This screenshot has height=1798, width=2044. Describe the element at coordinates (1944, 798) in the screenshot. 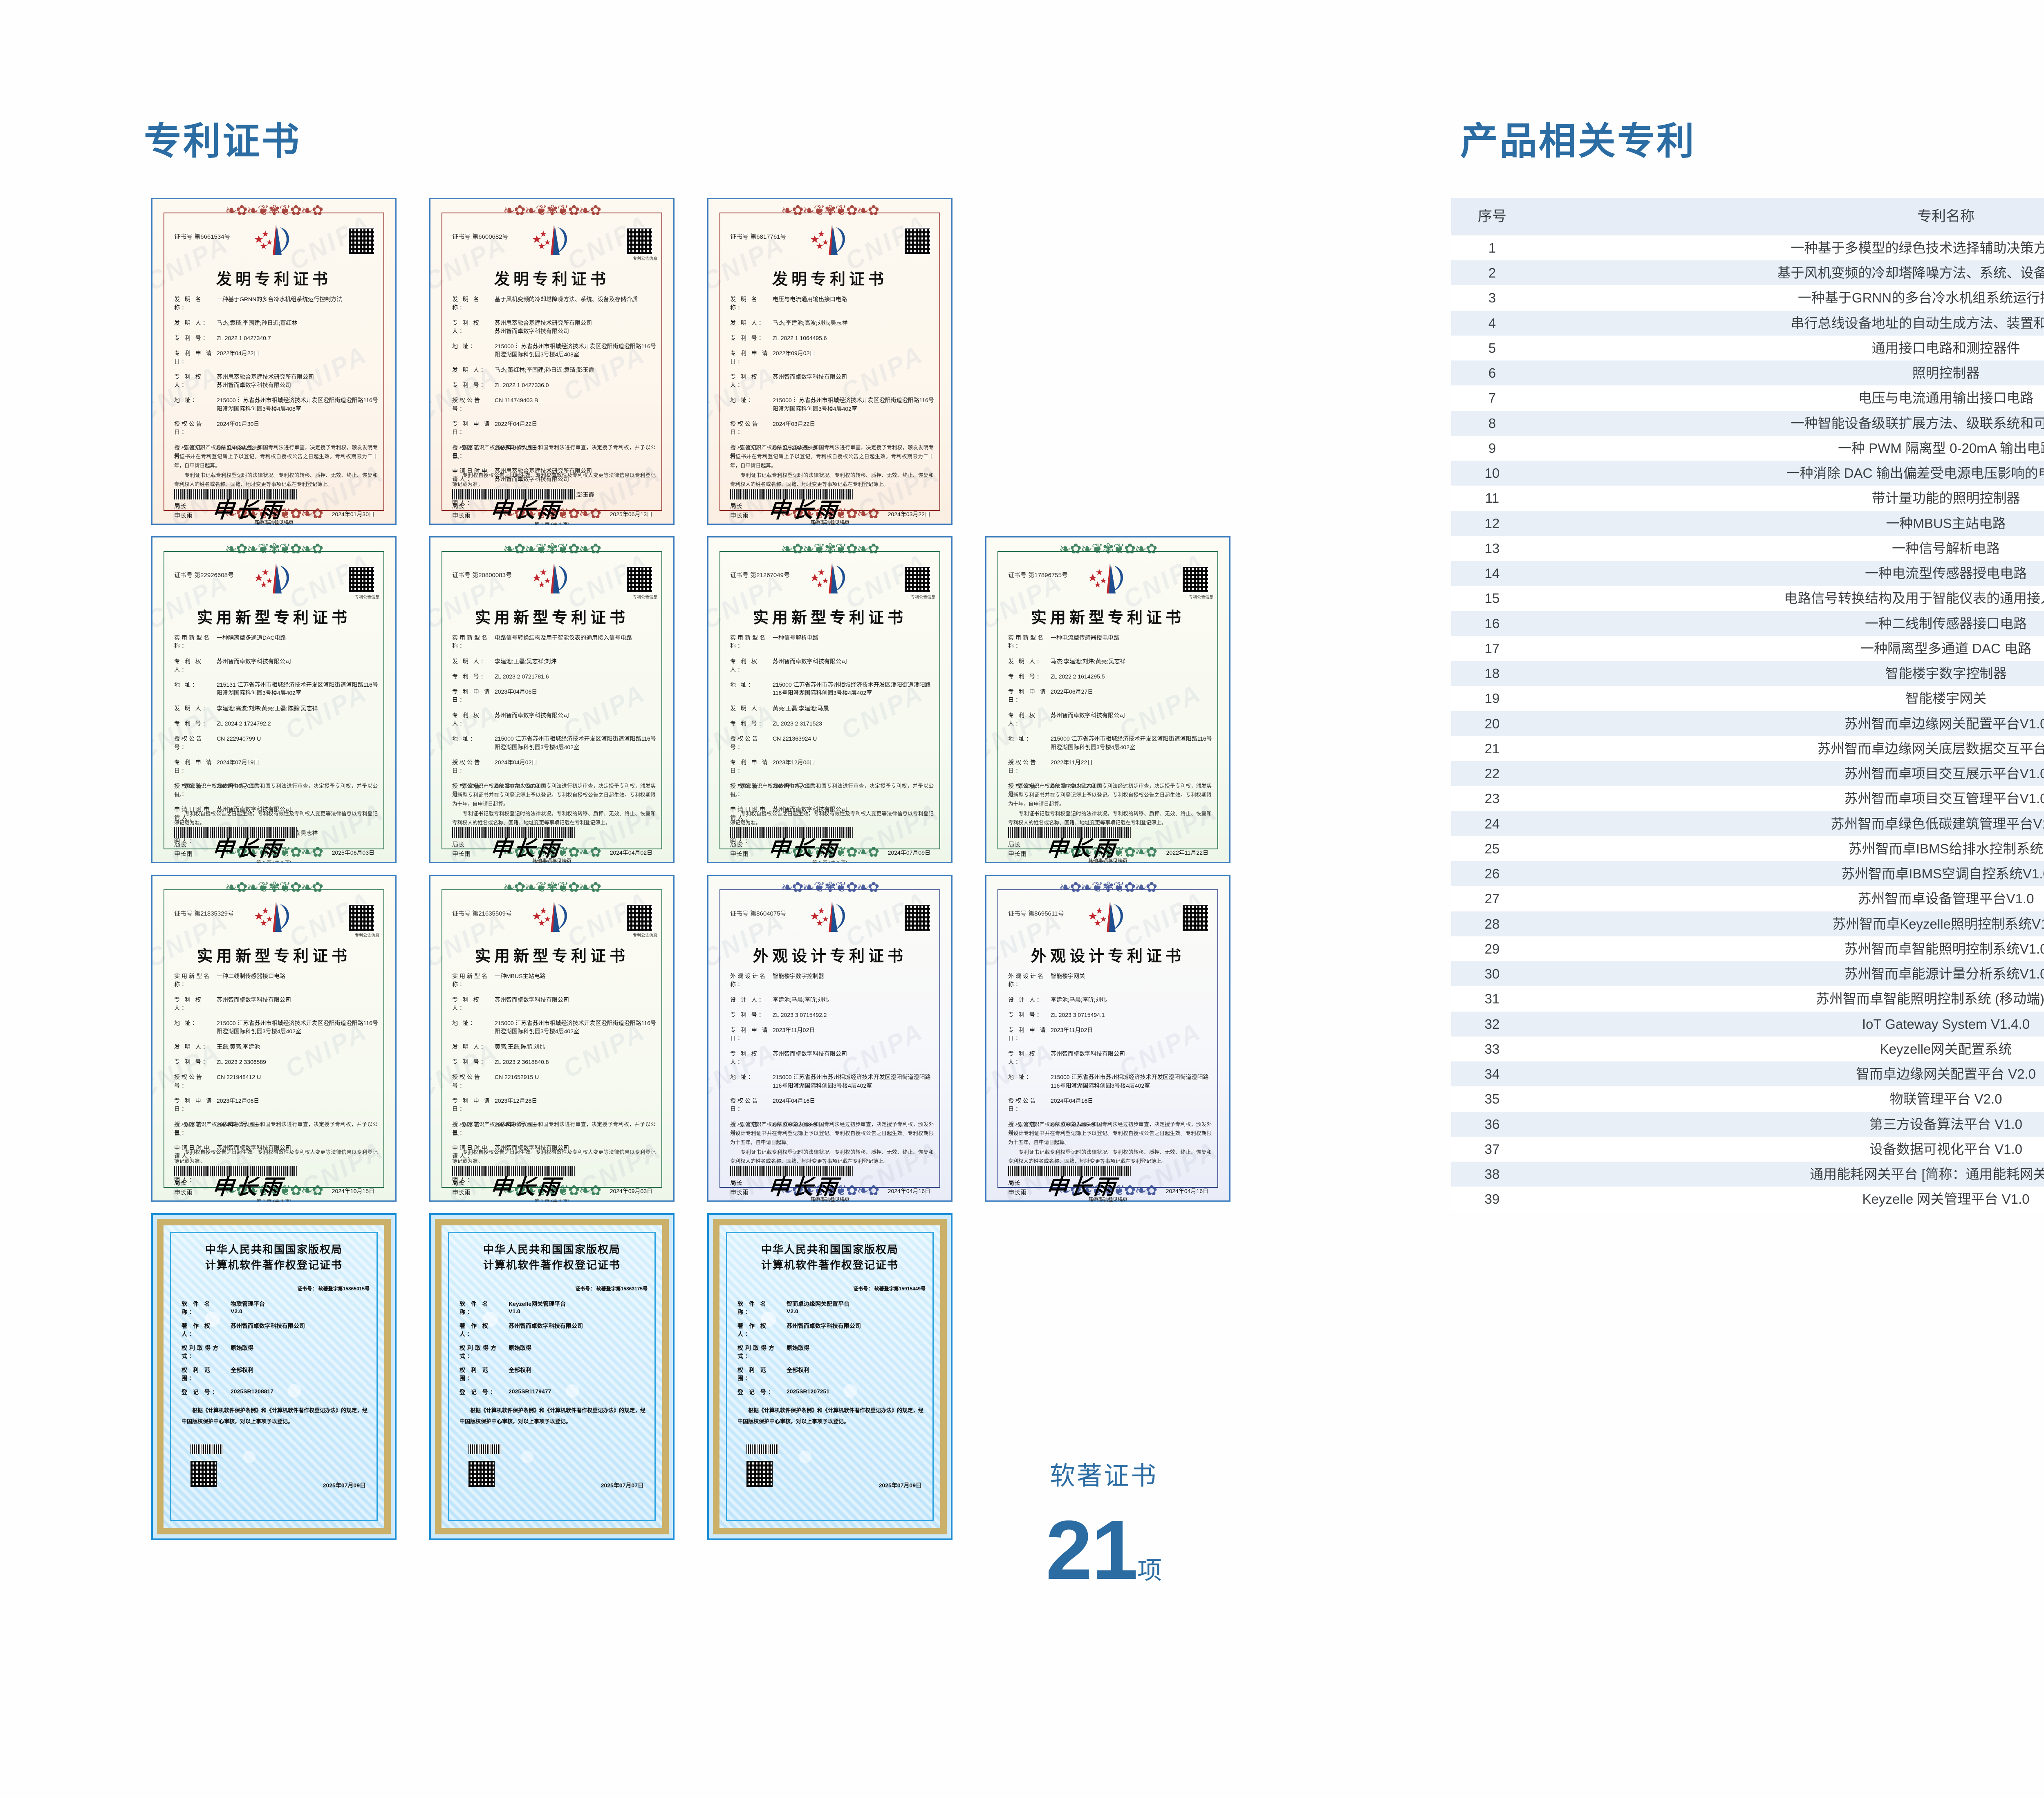

I see `cell-patent-name: 苏州智而卓项目交互管理平台V1.0` at that location.